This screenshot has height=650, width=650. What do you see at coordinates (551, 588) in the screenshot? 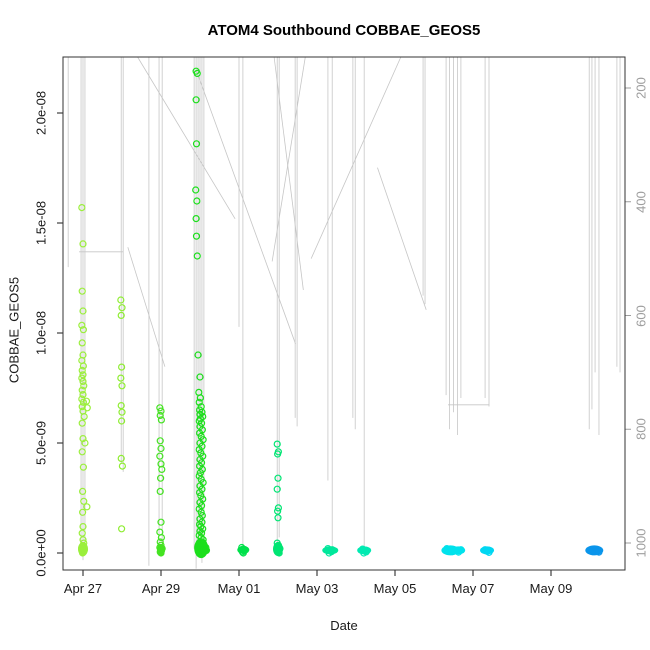
I see `x-tick-label: May 09` at bounding box center [551, 588].